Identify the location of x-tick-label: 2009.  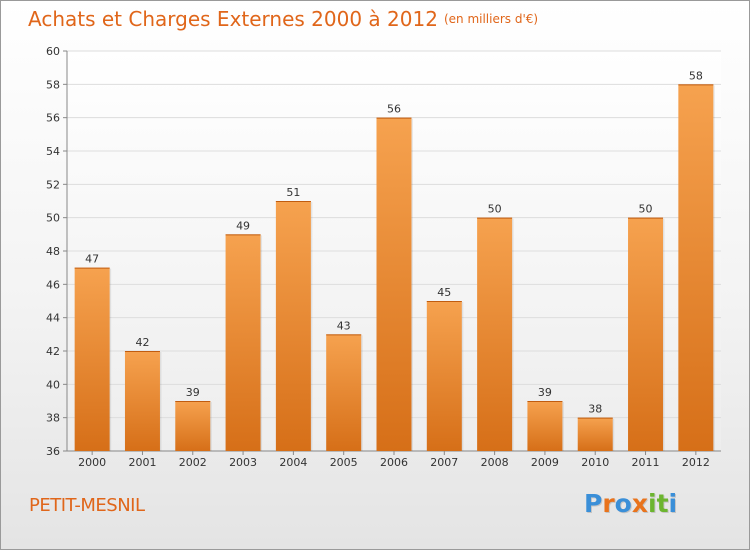
(545, 462).